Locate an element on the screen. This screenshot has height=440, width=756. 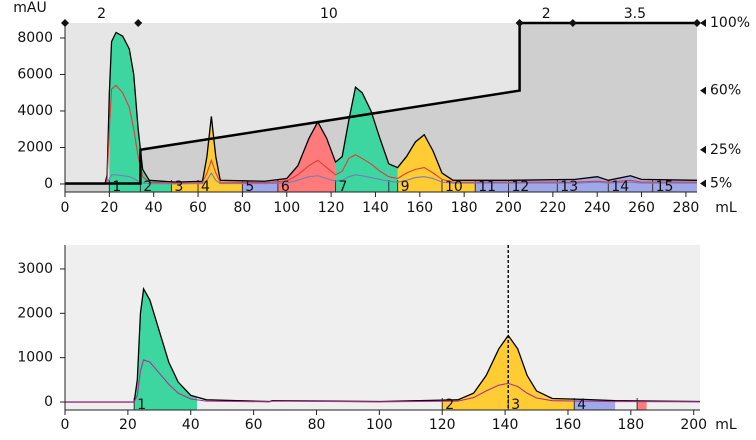
y-tick-label: 1000 is located at coordinates (35, 358).